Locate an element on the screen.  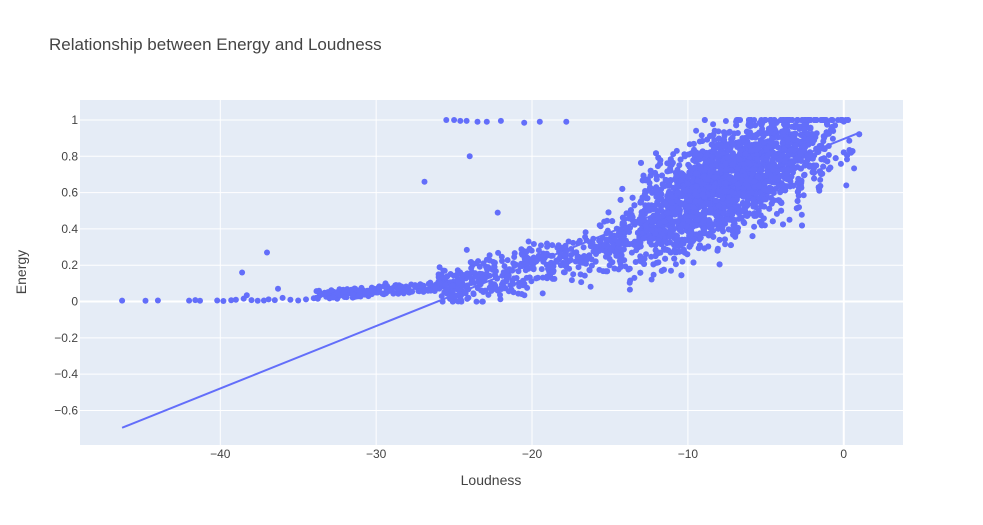
y-tick-label: 0.4 is located at coordinates (69, 229).